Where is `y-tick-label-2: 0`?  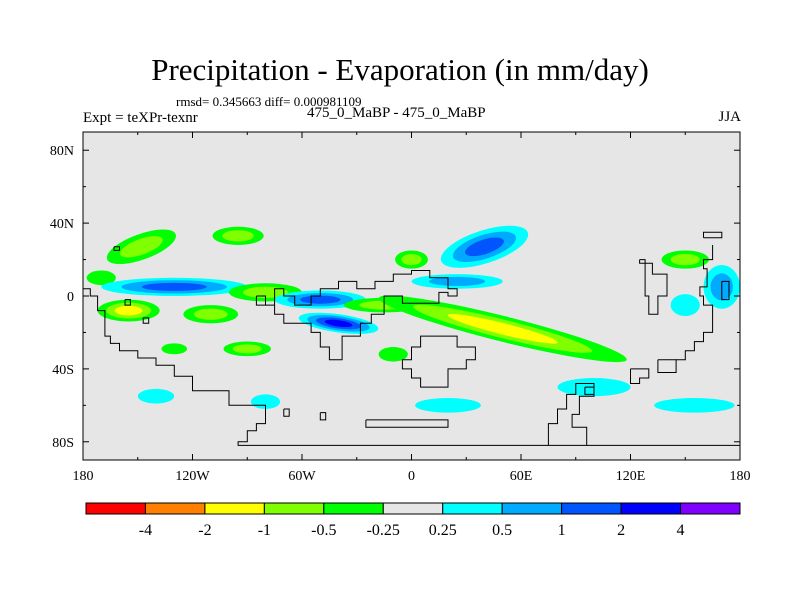
y-tick-label-2: 0 is located at coordinates (70, 297).